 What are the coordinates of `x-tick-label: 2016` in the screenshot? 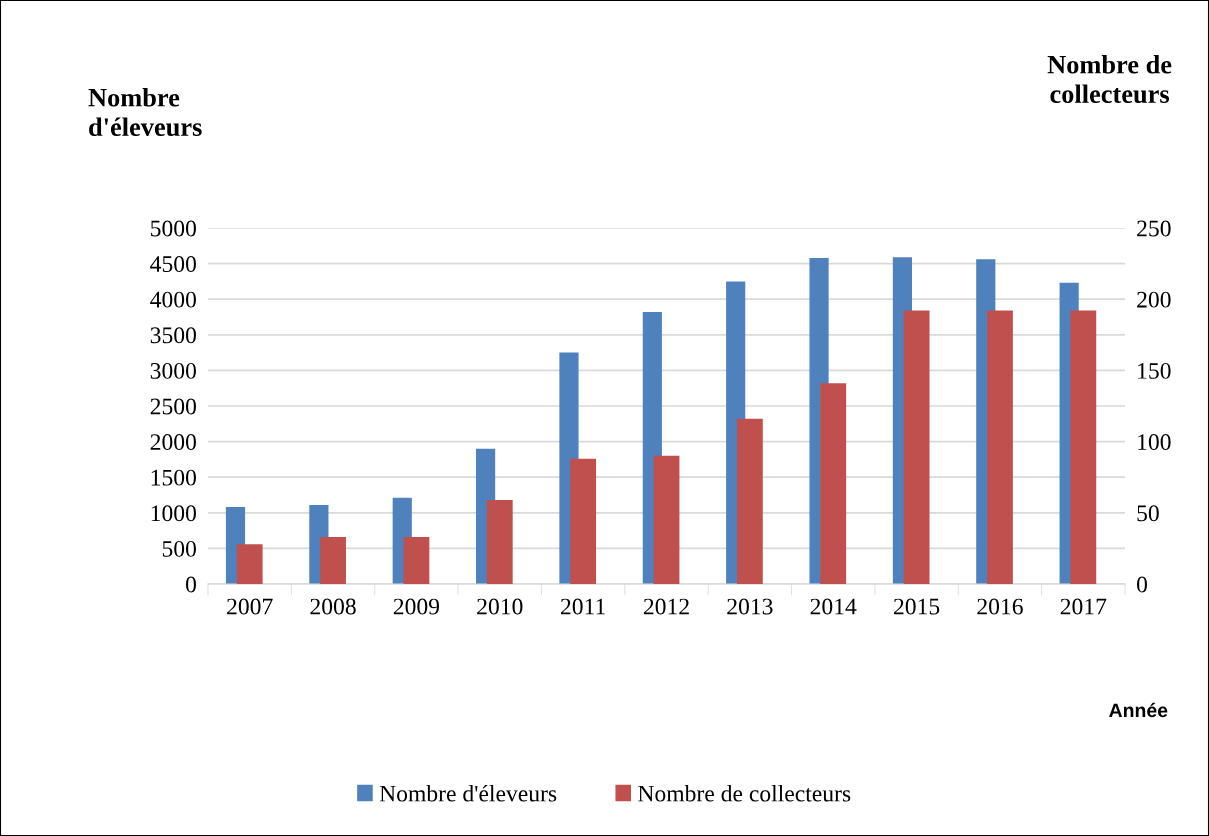 It's located at (1000, 606).